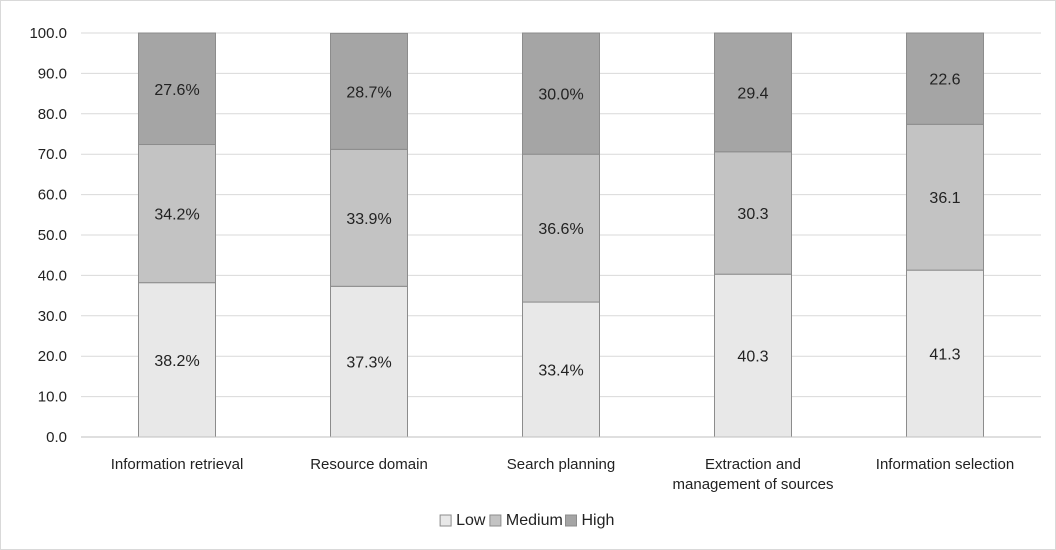 This screenshot has height=550, width=1056. I want to click on data-label: 34.2%, so click(176, 215).